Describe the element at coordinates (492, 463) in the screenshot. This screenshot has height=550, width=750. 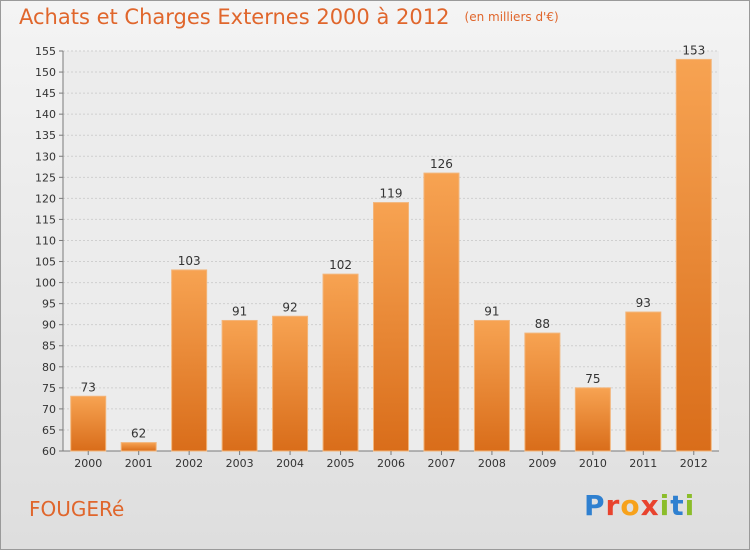
I see `x-tick-label: 2008` at that location.